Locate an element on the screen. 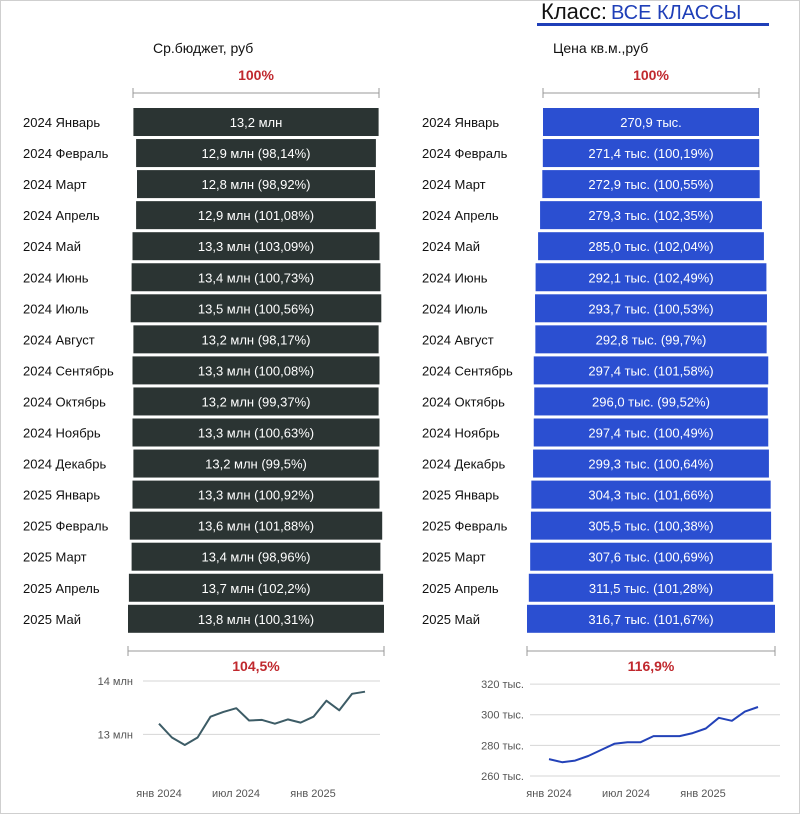 The image size is (800, 814). bar-value-label: 285,0 тыс. (102,04%) is located at coordinates (650, 246).